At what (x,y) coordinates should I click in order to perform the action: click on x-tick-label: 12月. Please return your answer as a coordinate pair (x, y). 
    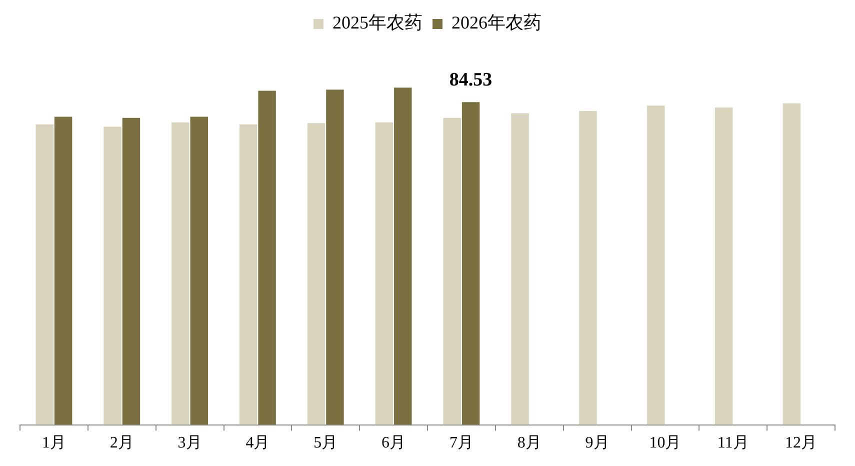
    Looking at the image, I should click on (801, 443).